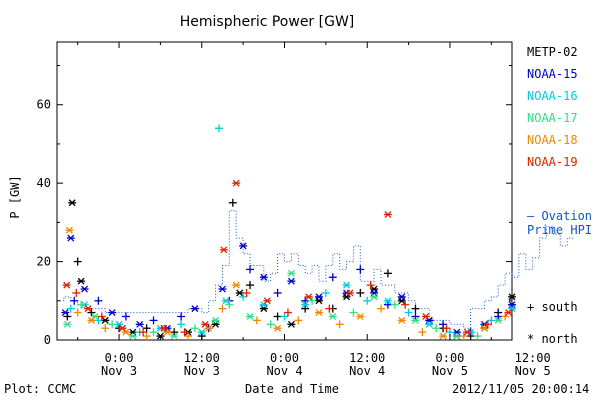  What do you see at coordinates (44, 262) in the screenshot?
I see `y-tick-label: 20` at bounding box center [44, 262].